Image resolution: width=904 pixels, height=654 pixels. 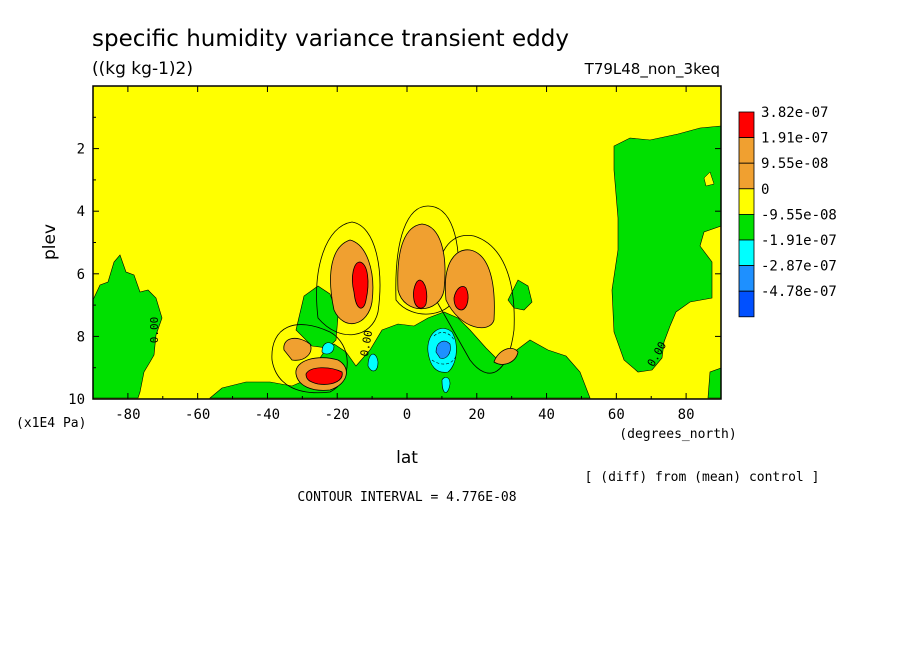 I want to click on legend-label: 3.82e-07, so click(x=794, y=113).